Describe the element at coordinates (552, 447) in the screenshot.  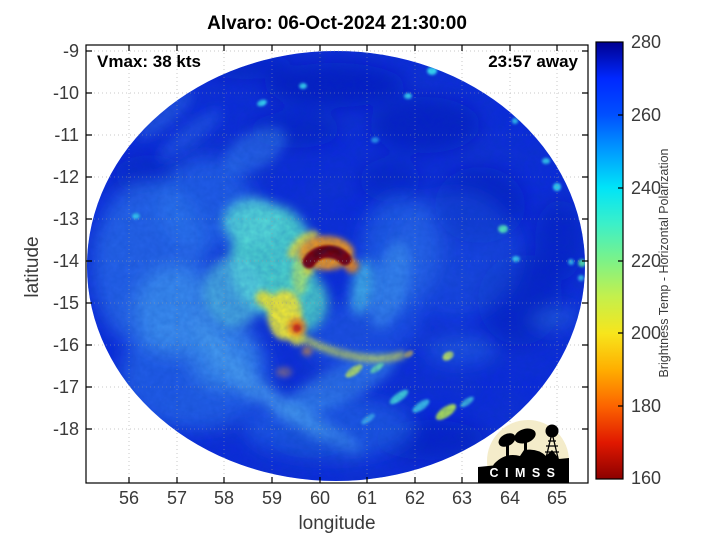
I see `water-tower-lattice` at that location.